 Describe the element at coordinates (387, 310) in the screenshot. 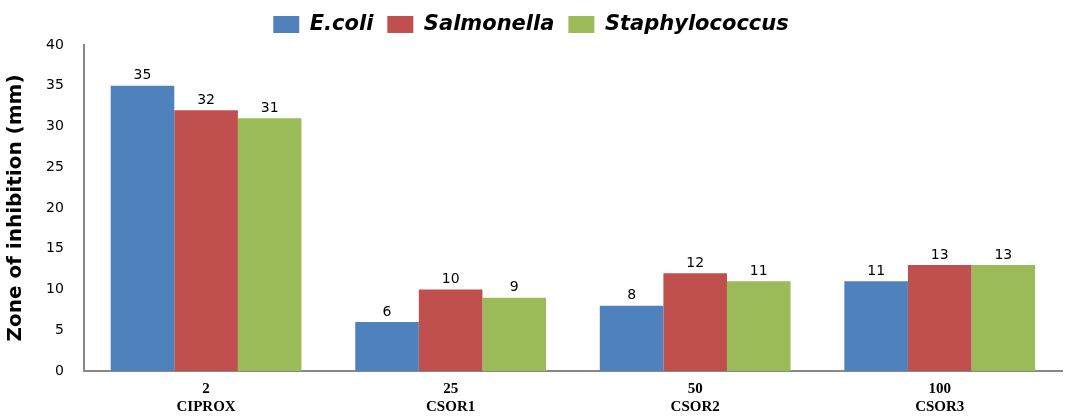

I see `data-label: 6` at that location.